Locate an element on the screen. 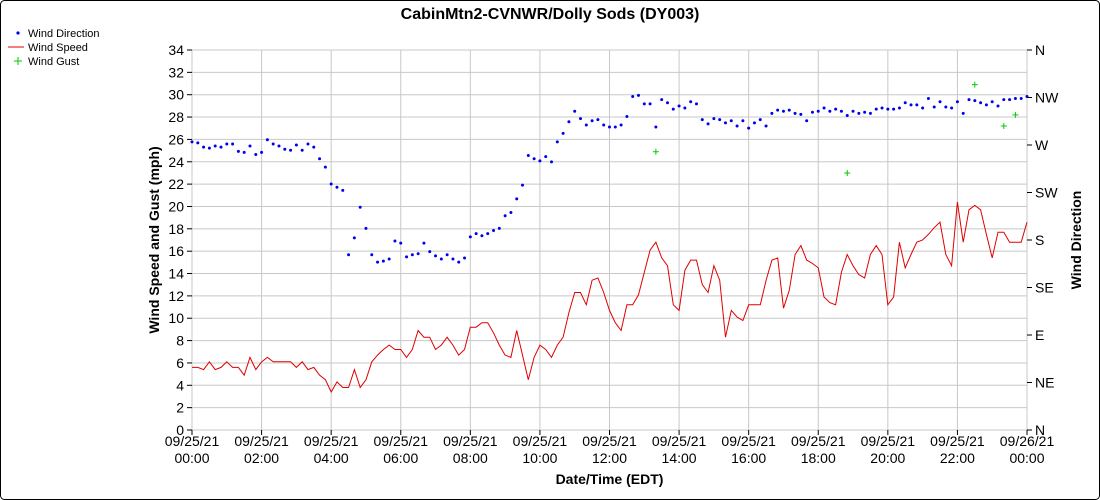  y-axis-title: Wind Speed and Gust (mph) is located at coordinates (154, 239).